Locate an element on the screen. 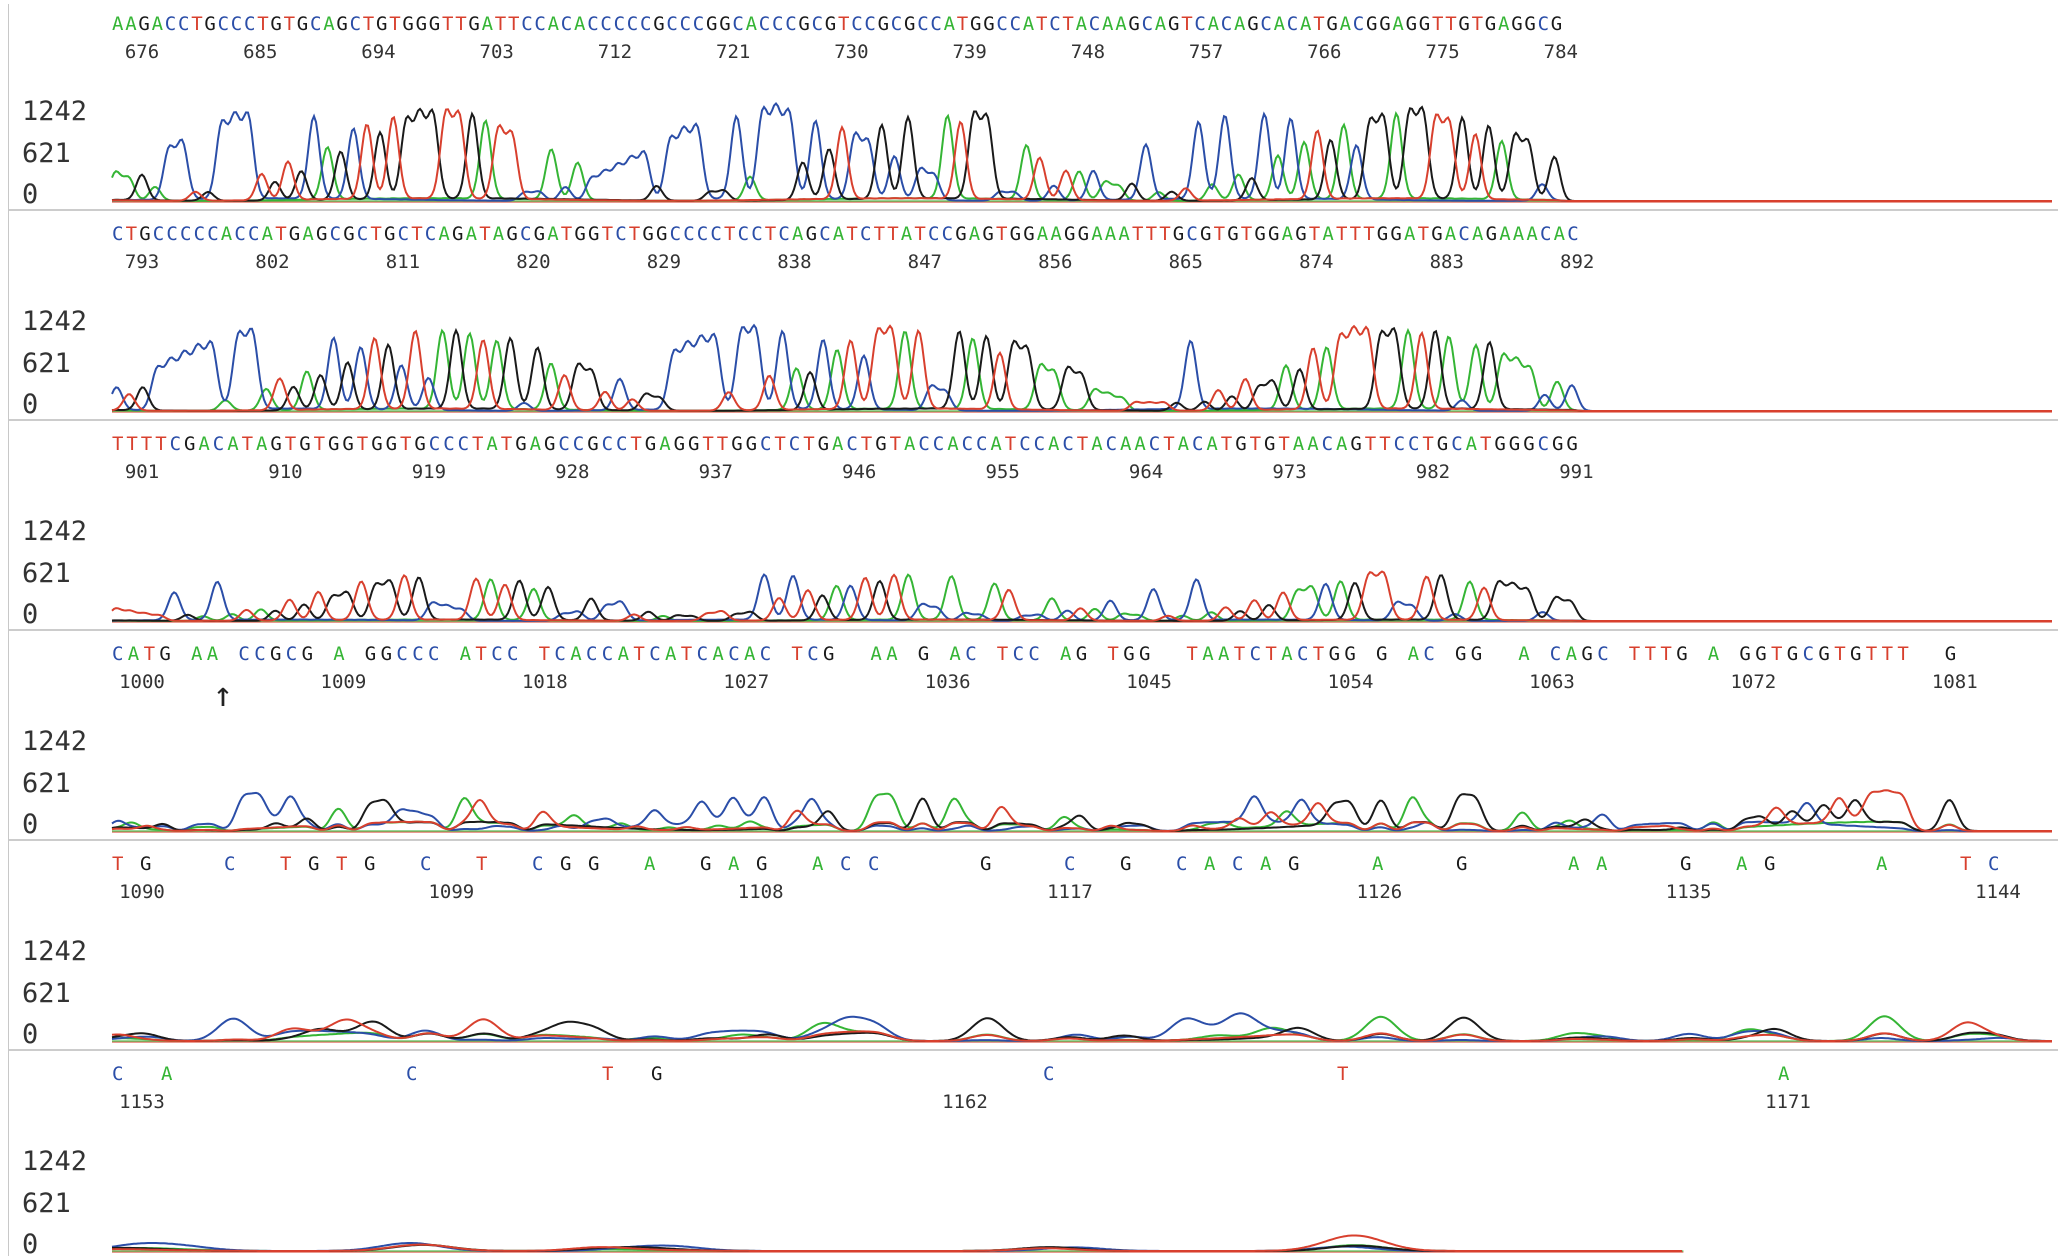  position-label: 739 is located at coordinates (969, 52).